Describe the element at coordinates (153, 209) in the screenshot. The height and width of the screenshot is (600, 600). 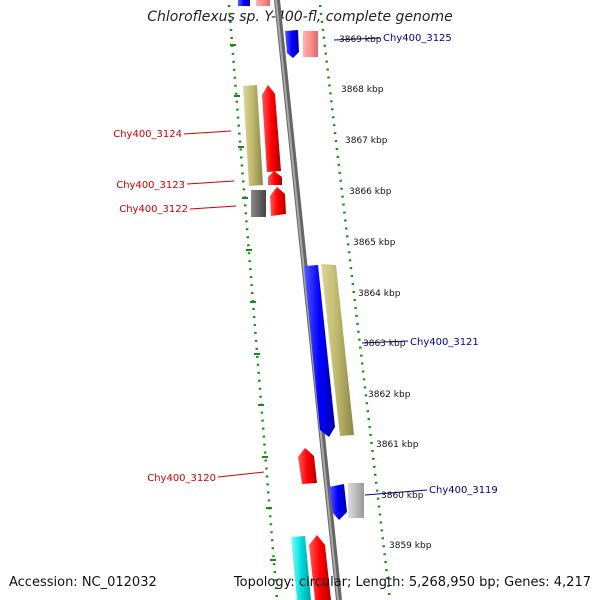
I see `gene-label-chy400-3122: Chy400_3122` at that location.